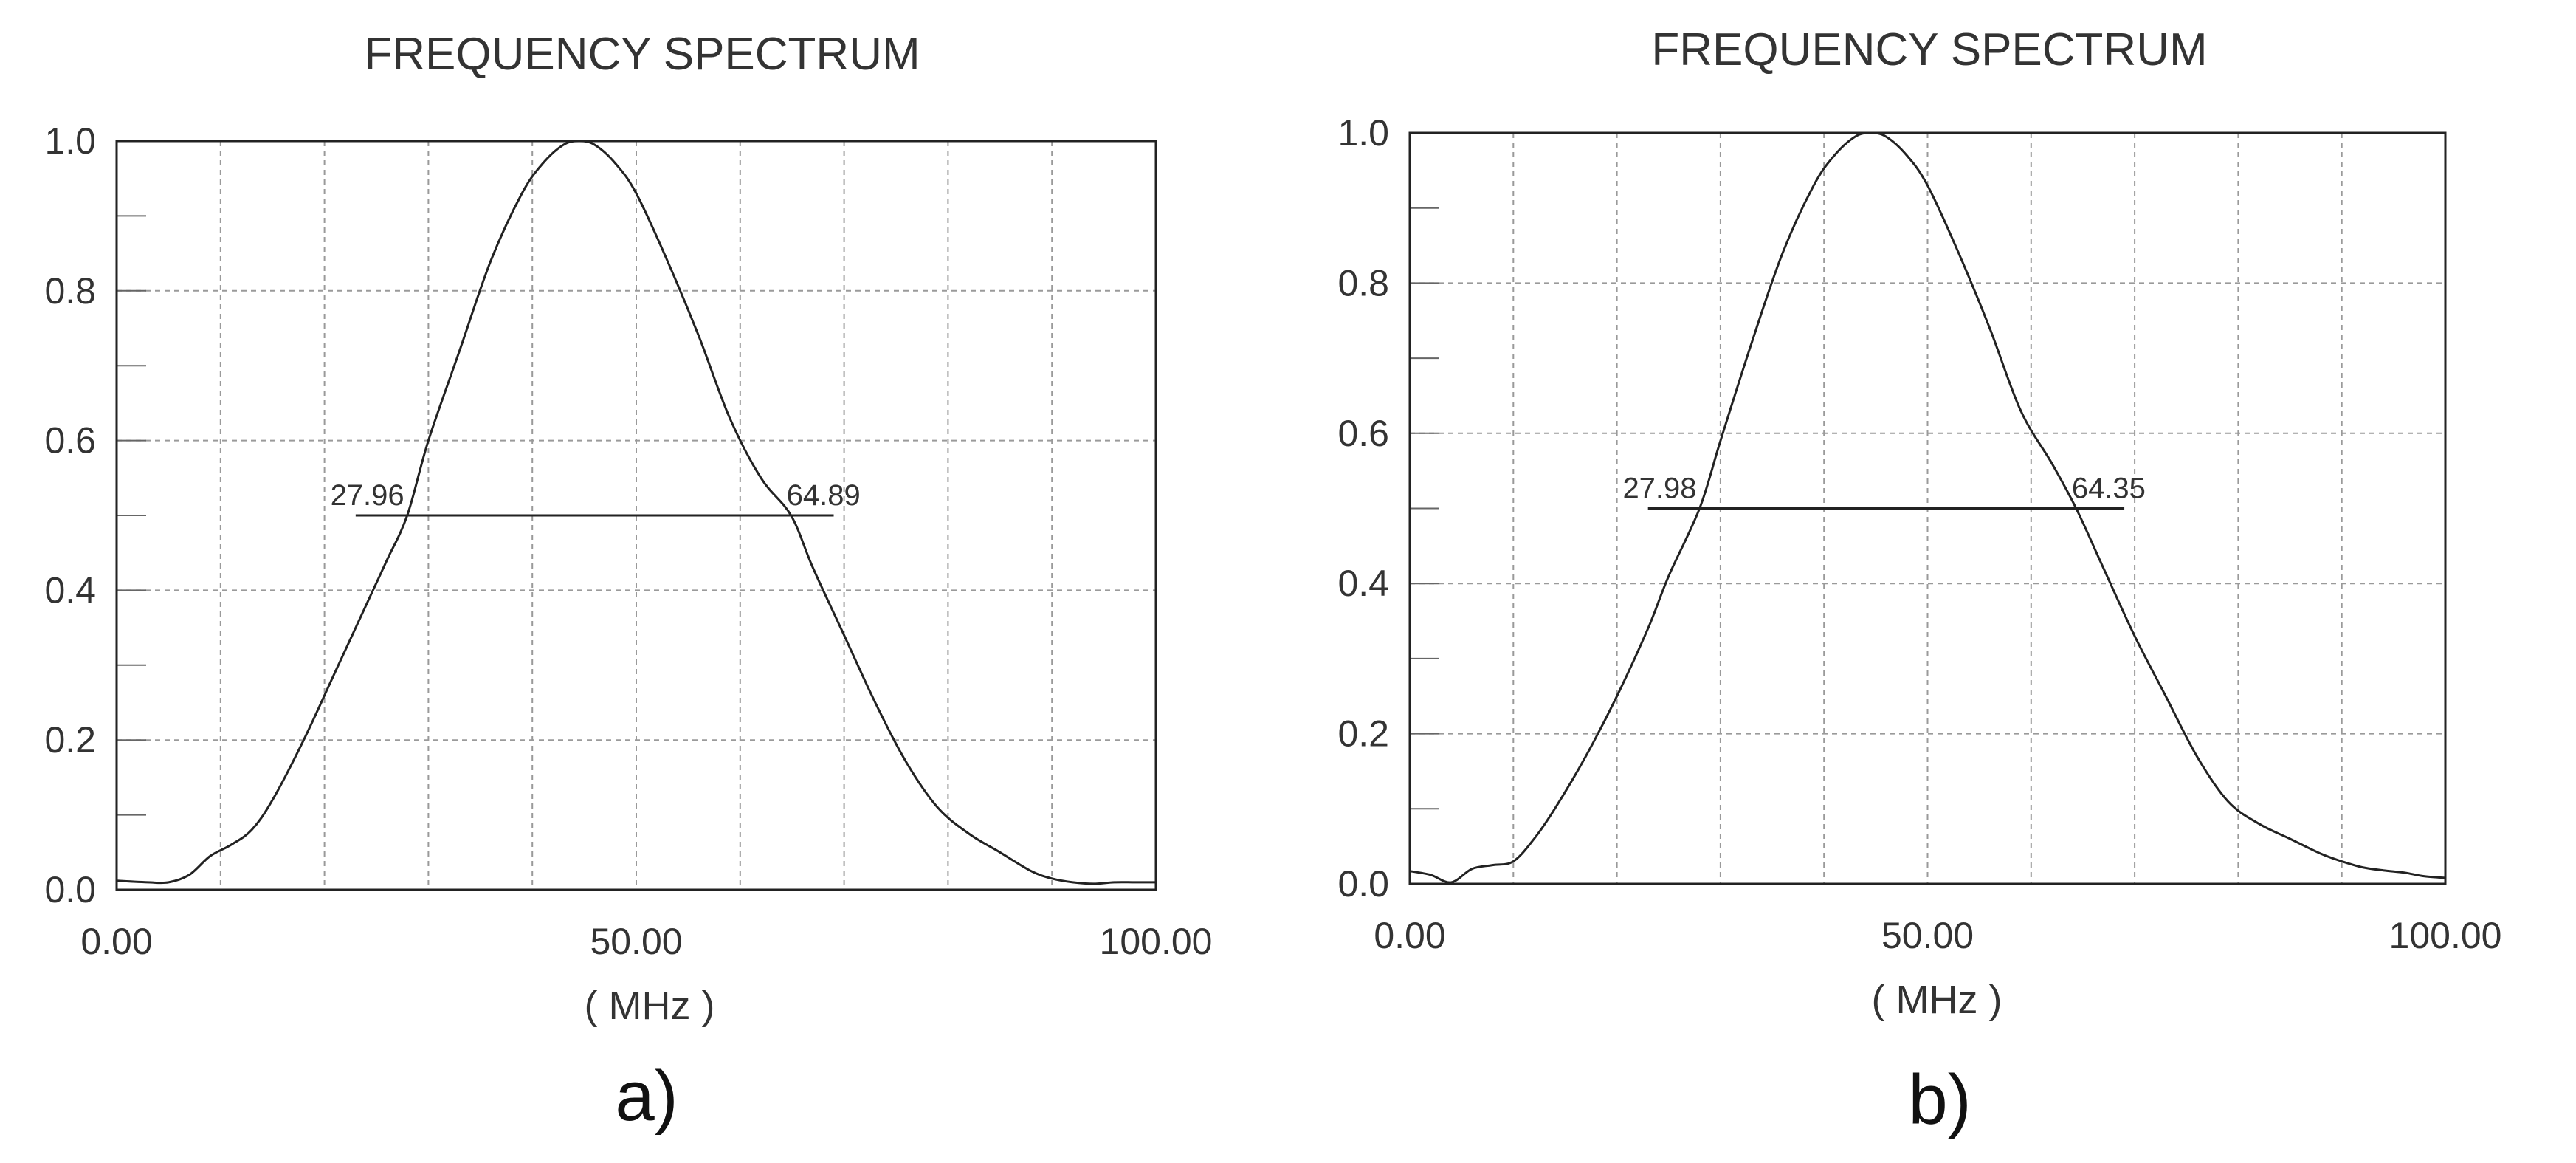 The width and height of the screenshot is (2576, 1163). What do you see at coordinates (647, 1096) in the screenshot?
I see `panel-label: a)` at bounding box center [647, 1096].